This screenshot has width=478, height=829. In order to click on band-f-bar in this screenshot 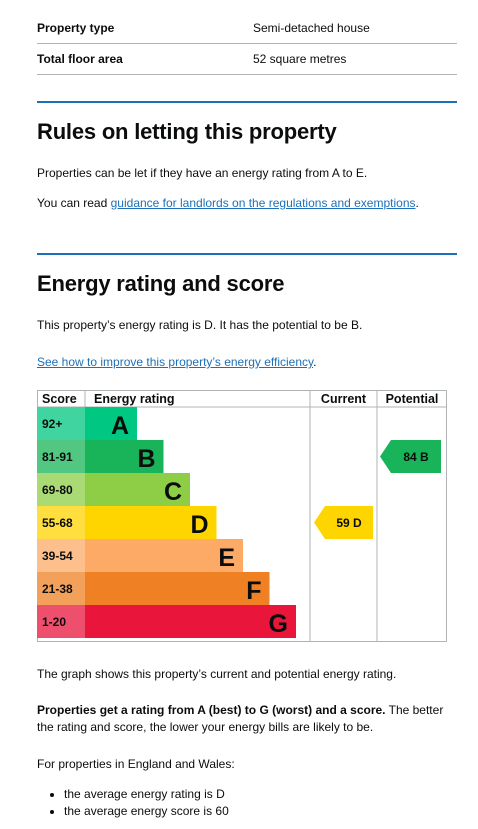, I will do `click(153, 588)`.